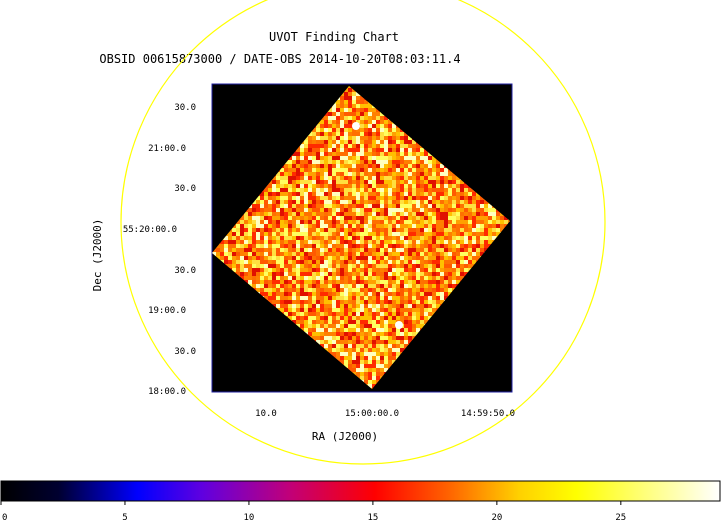  Describe the element at coordinates (496, 517) in the screenshot. I see `colorbar-tick-label: 20` at that location.